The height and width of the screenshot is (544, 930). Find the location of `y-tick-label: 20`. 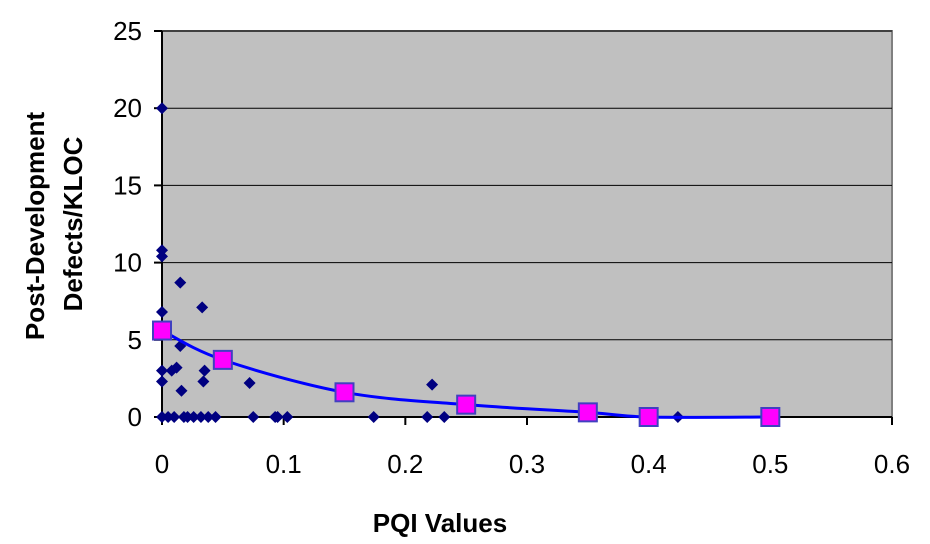

y-tick-label: 20 is located at coordinates (127, 108).